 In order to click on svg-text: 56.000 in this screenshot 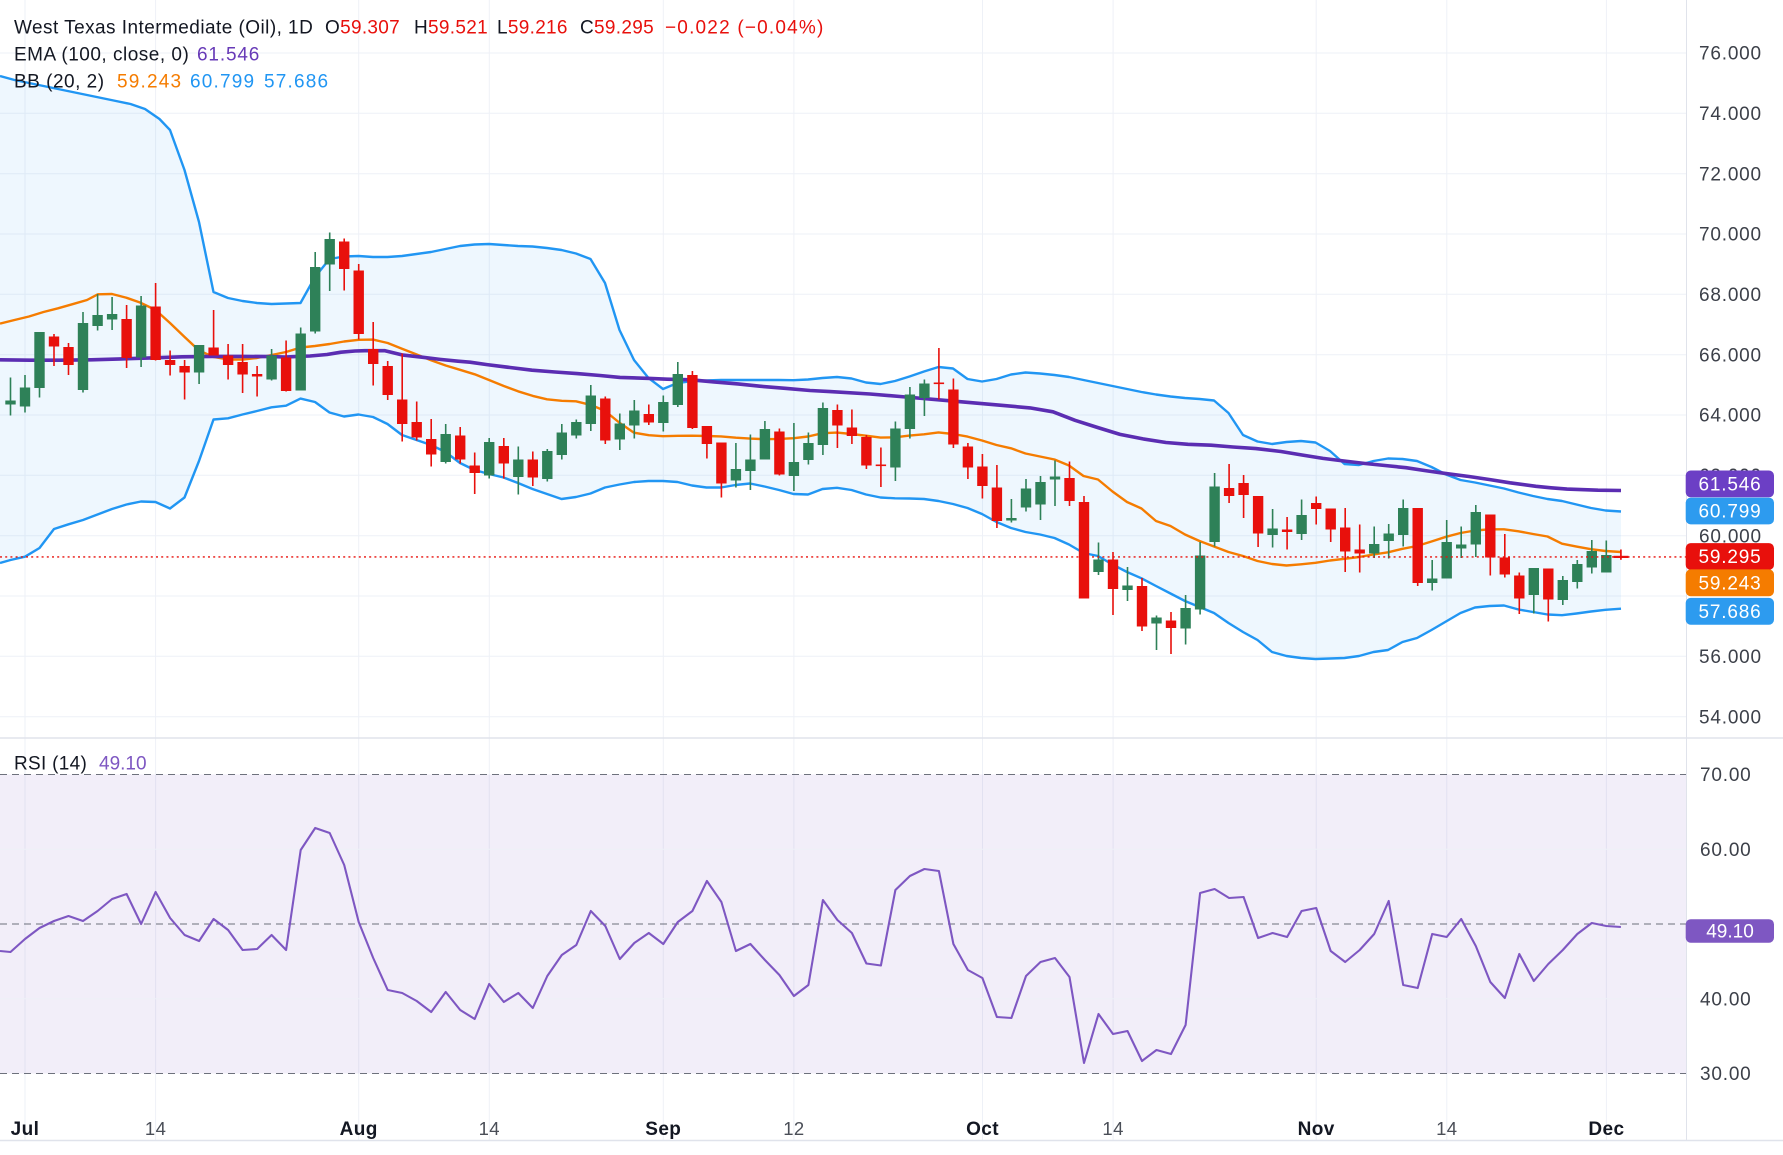, I will do `click(1730, 657)`.